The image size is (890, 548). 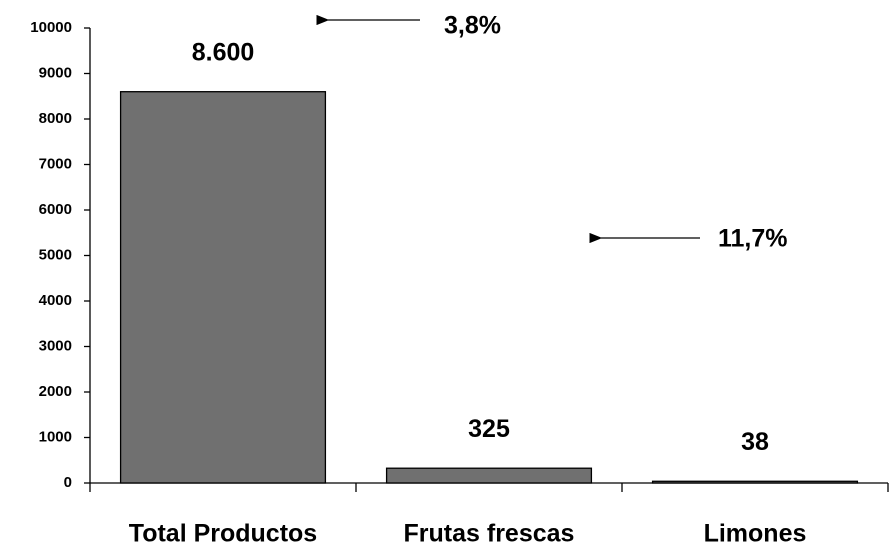 I want to click on x-tick-label: Total Productos, so click(x=223, y=534).